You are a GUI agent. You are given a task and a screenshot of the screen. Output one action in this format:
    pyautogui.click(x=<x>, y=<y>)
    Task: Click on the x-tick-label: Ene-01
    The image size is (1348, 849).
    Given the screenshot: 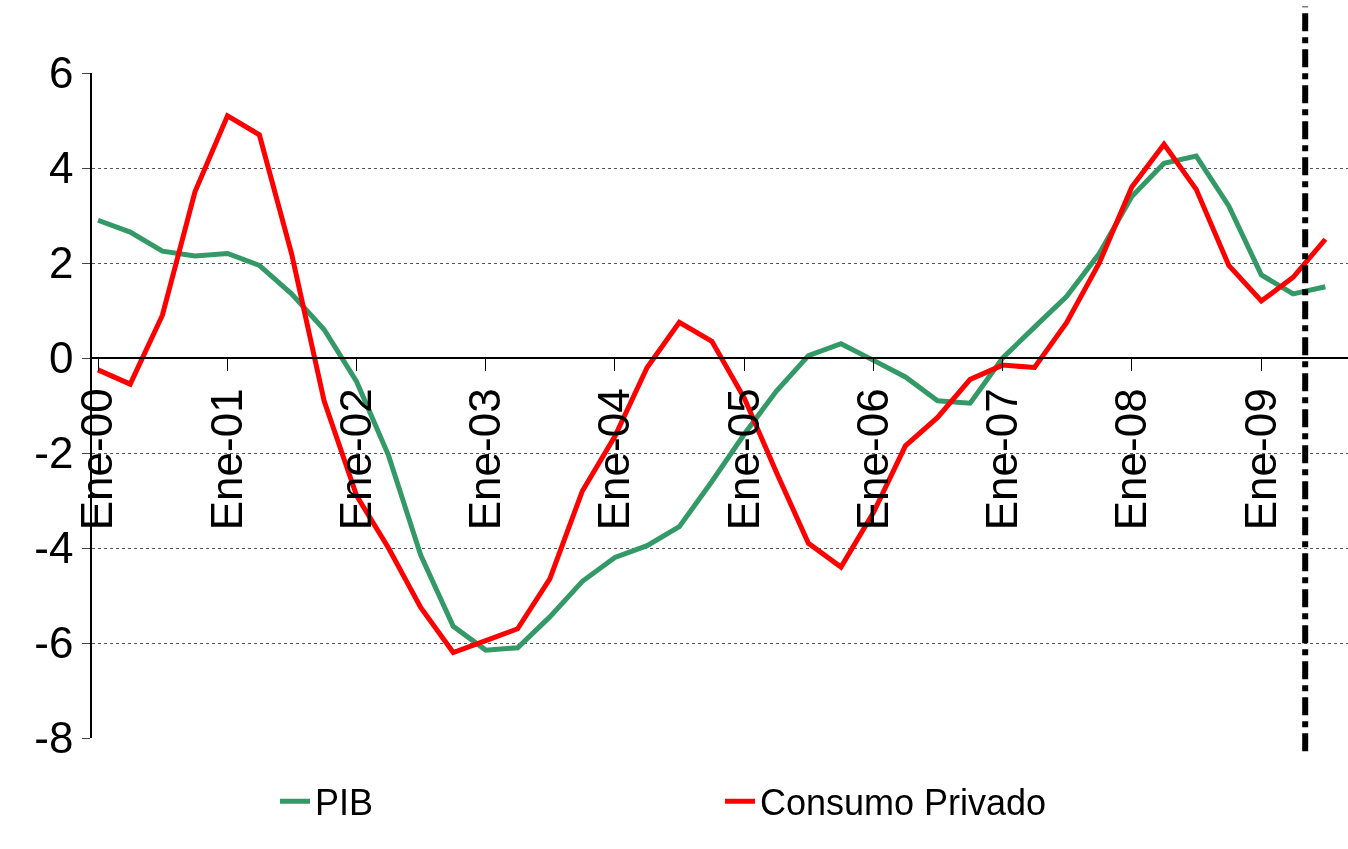 What is the action you would take?
    pyautogui.click(x=226, y=459)
    